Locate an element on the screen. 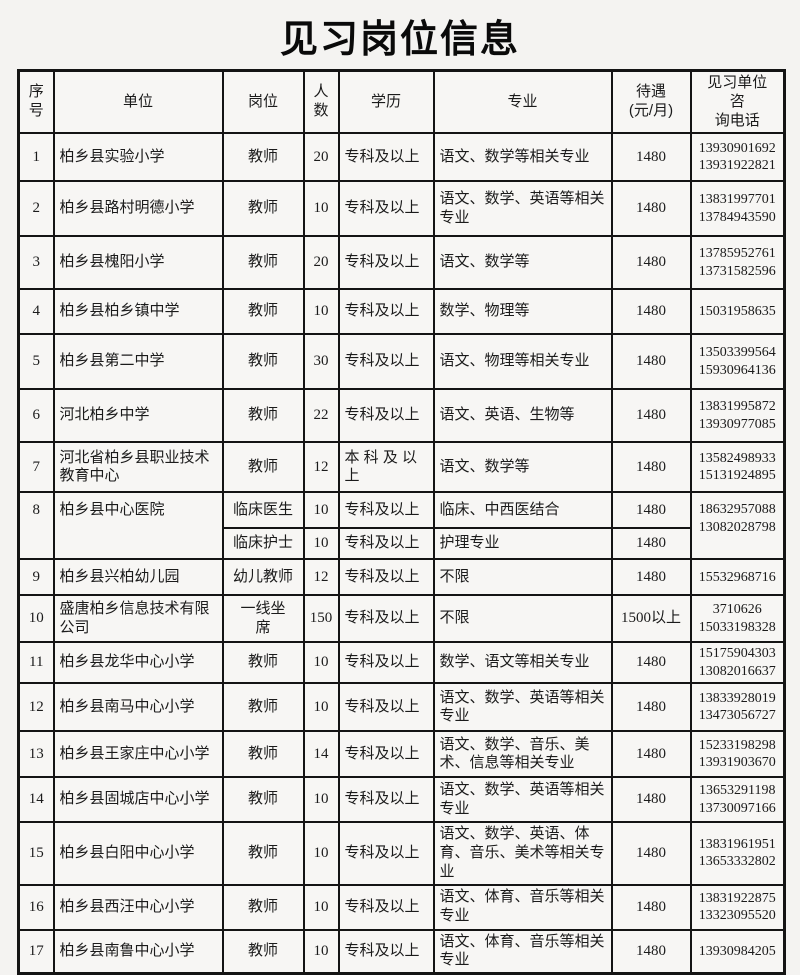 The width and height of the screenshot is (800, 975). col-header-position: 岗位 is located at coordinates (263, 102).